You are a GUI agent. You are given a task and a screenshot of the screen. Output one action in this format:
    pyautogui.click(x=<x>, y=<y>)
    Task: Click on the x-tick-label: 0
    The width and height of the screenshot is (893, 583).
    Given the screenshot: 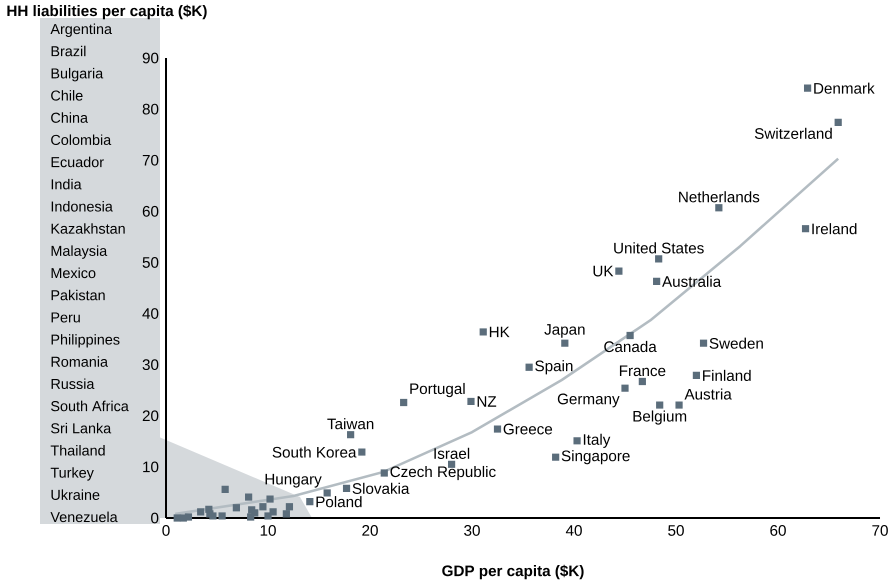 What is the action you would take?
    pyautogui.click(x=166, y=530)
    